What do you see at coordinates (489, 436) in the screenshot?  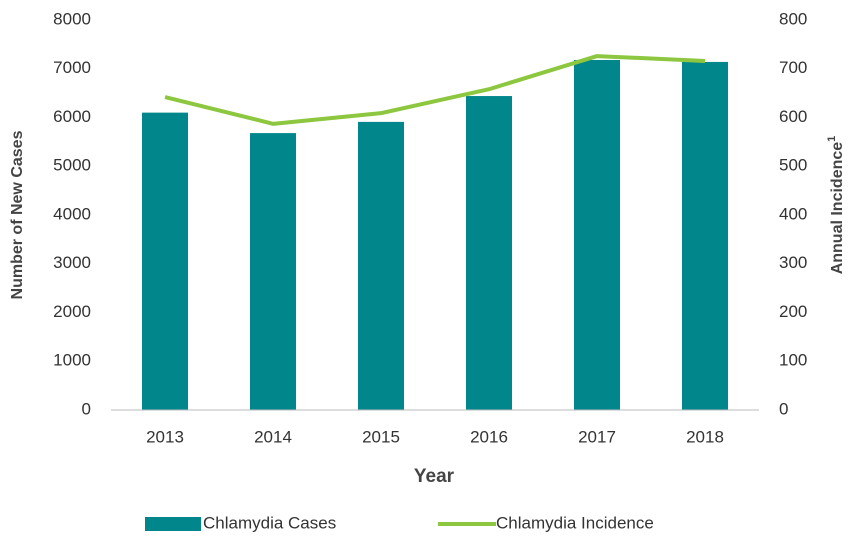 I see `x-tick-label: 2016` at bounding box center [489, 436].